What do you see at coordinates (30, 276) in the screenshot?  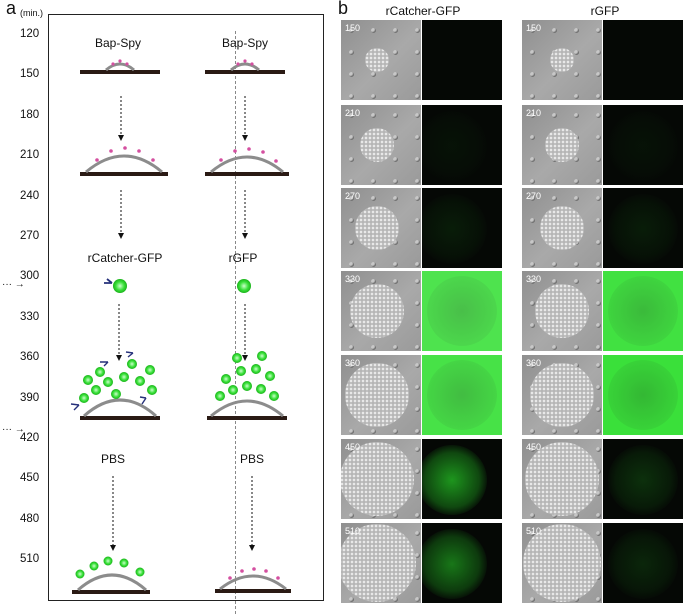 I see `time-tick-label: 300` at bounding box center [30, 276].